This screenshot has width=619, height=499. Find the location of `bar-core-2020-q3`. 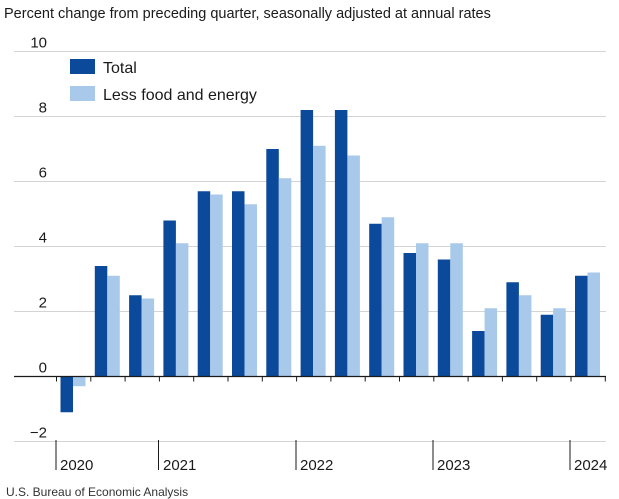

bar-core-2020-q3 is located at coordinates (79, 381).